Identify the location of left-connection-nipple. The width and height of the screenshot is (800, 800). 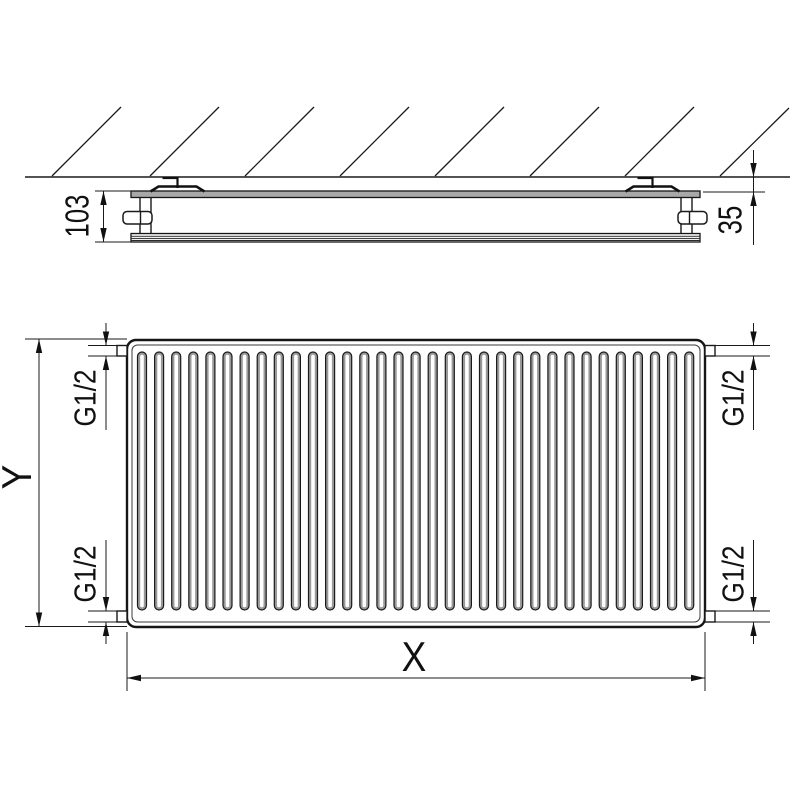
(137, 217).